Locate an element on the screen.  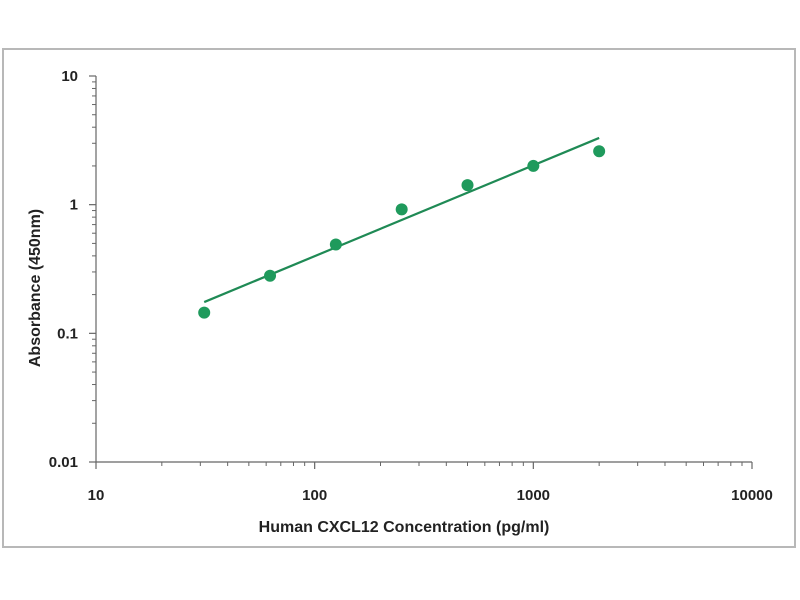
fit-line is located at coordinates (401, 220).